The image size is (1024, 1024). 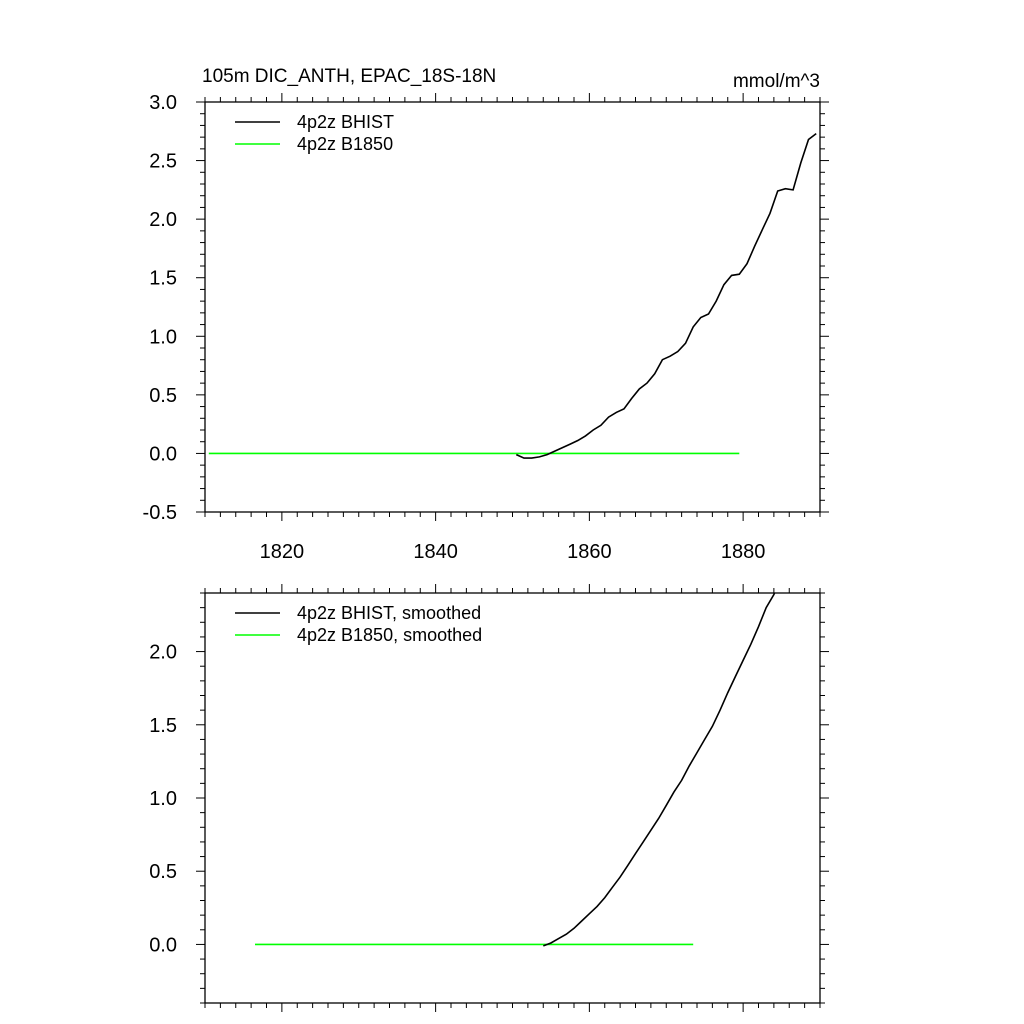 I want to click on y-tick-label: 3.0, so click(x=163, y=103).